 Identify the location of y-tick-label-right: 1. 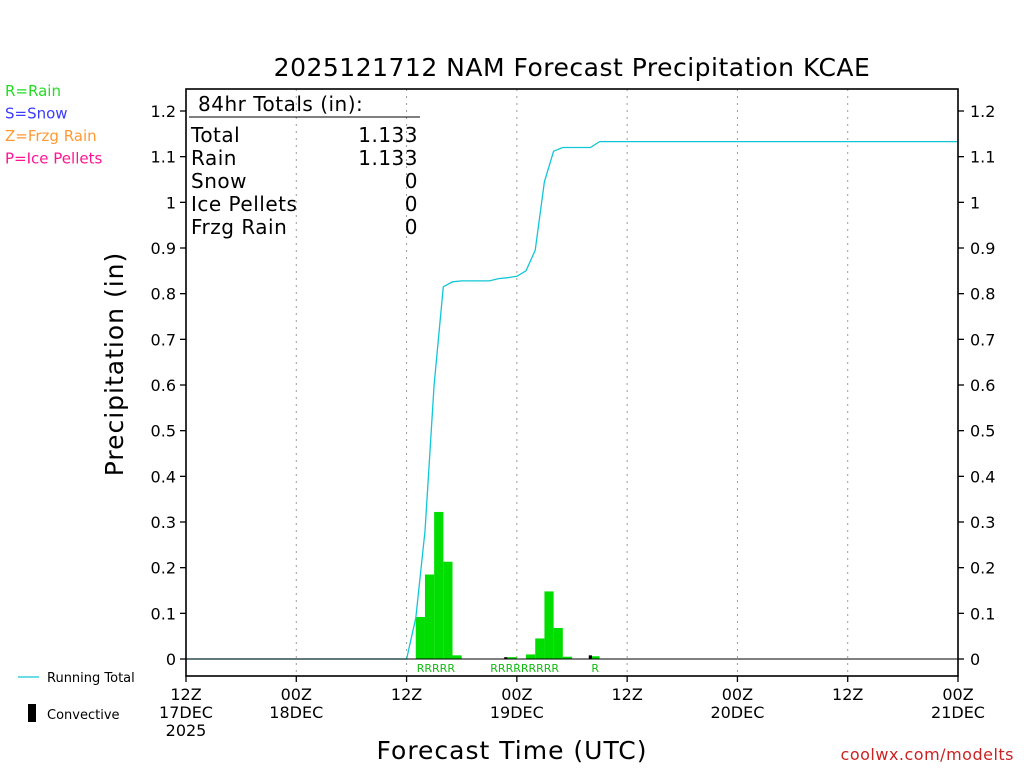
(975, 202).